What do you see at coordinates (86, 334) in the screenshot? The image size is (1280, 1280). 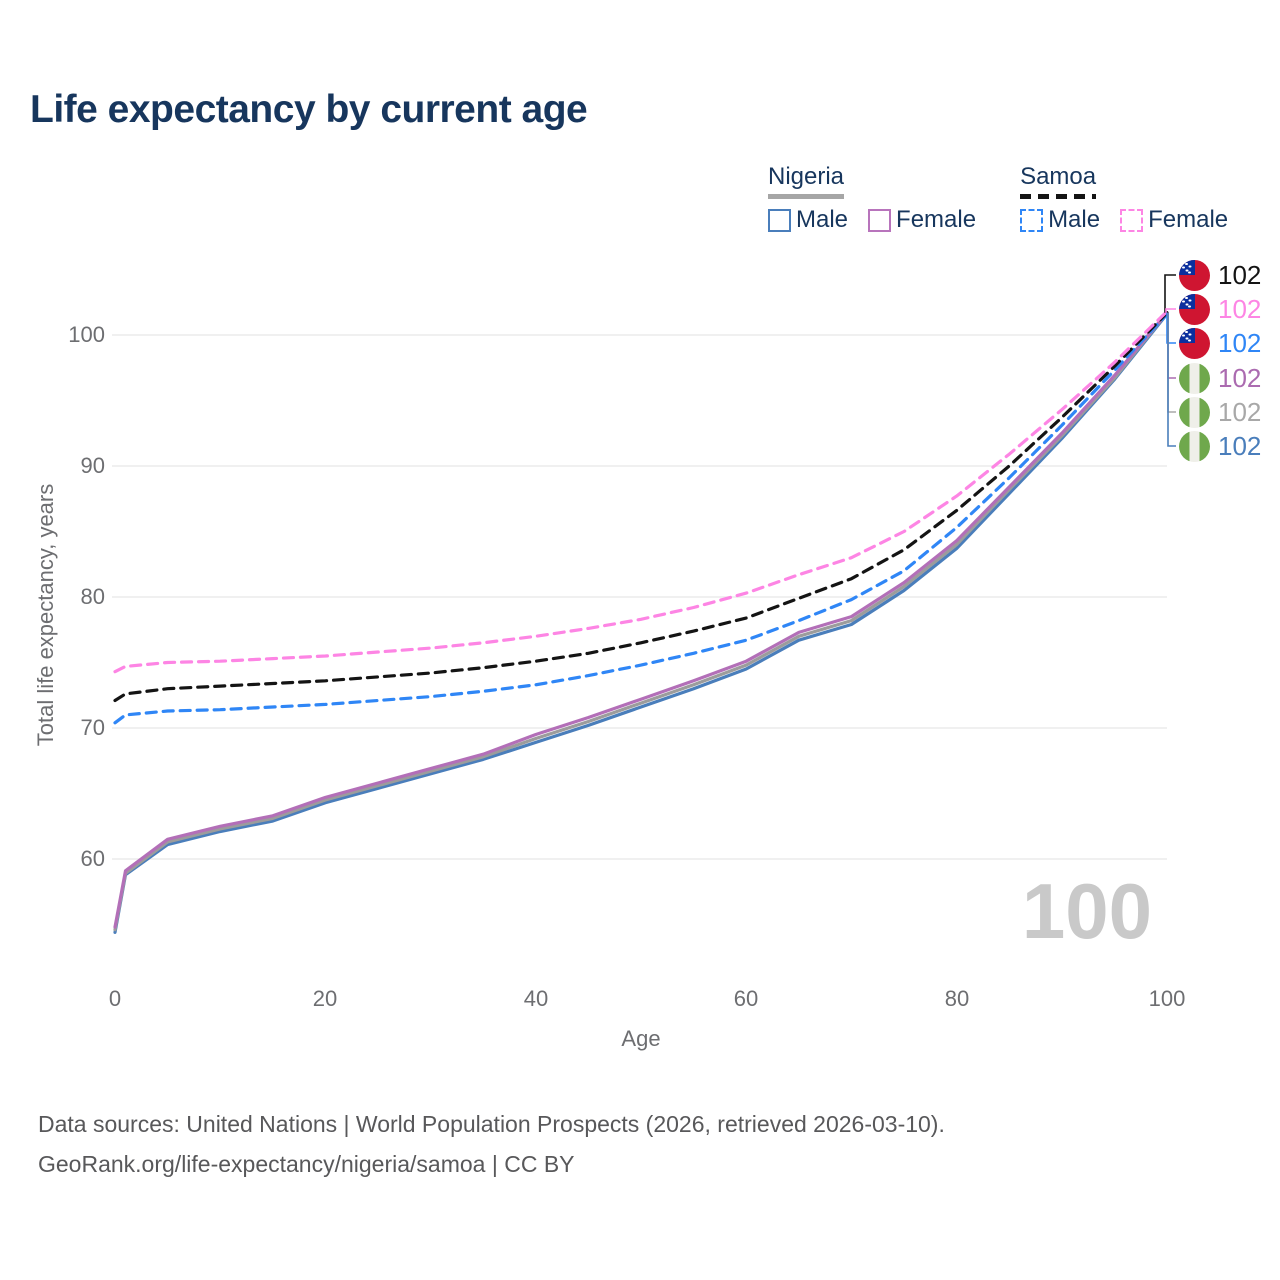 I see `y-tick-label: 100` at bounding box center [86, 334].